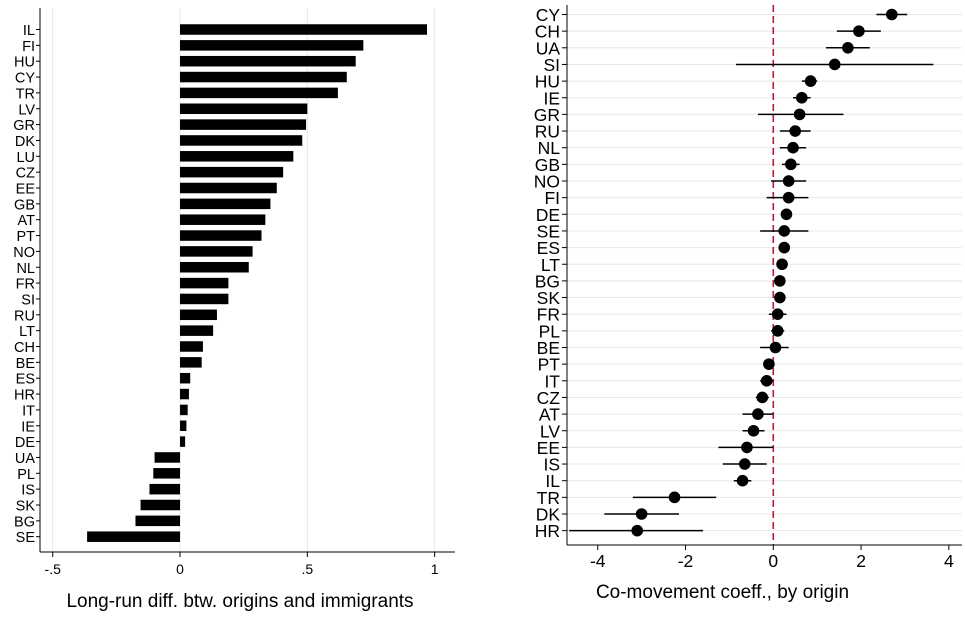 This screenshot has height=624, width=965. I want to click on bar-be, so click(191, 362).